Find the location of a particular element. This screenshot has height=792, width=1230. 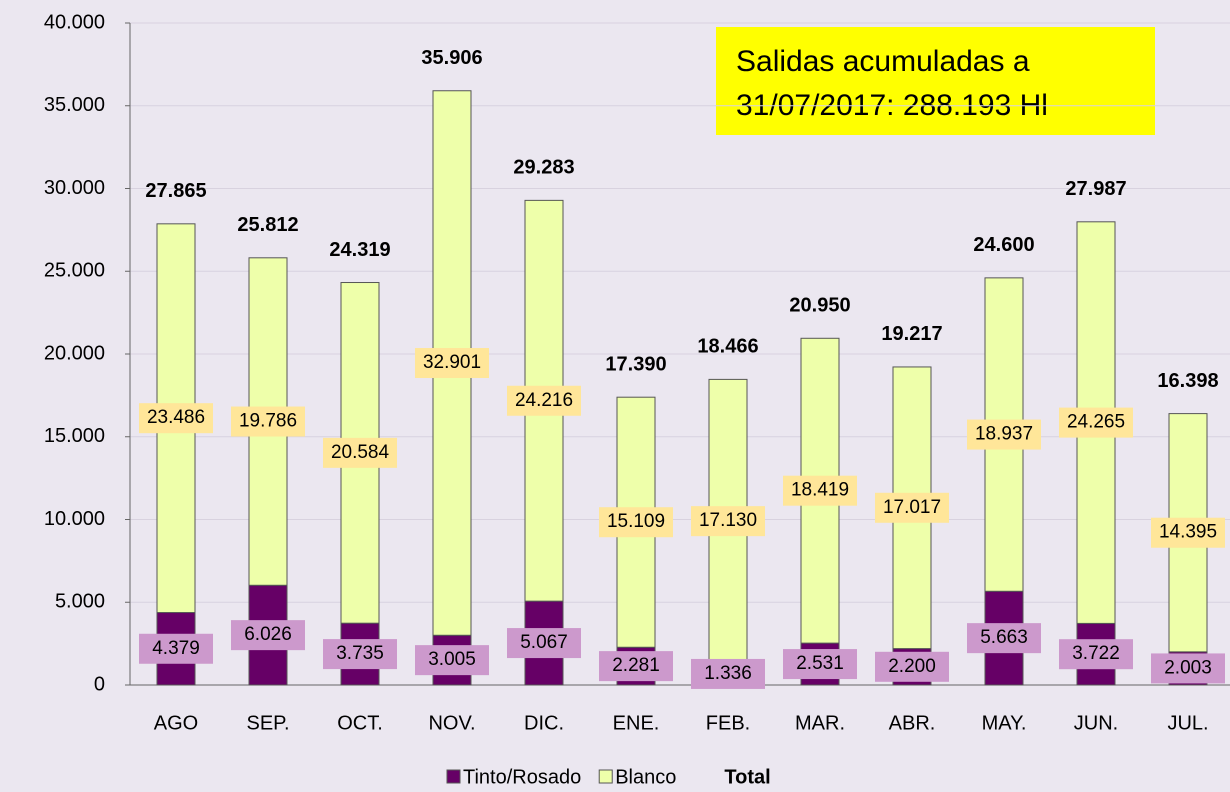

value-label: 18.937 is located at coordinates (1004, 434).